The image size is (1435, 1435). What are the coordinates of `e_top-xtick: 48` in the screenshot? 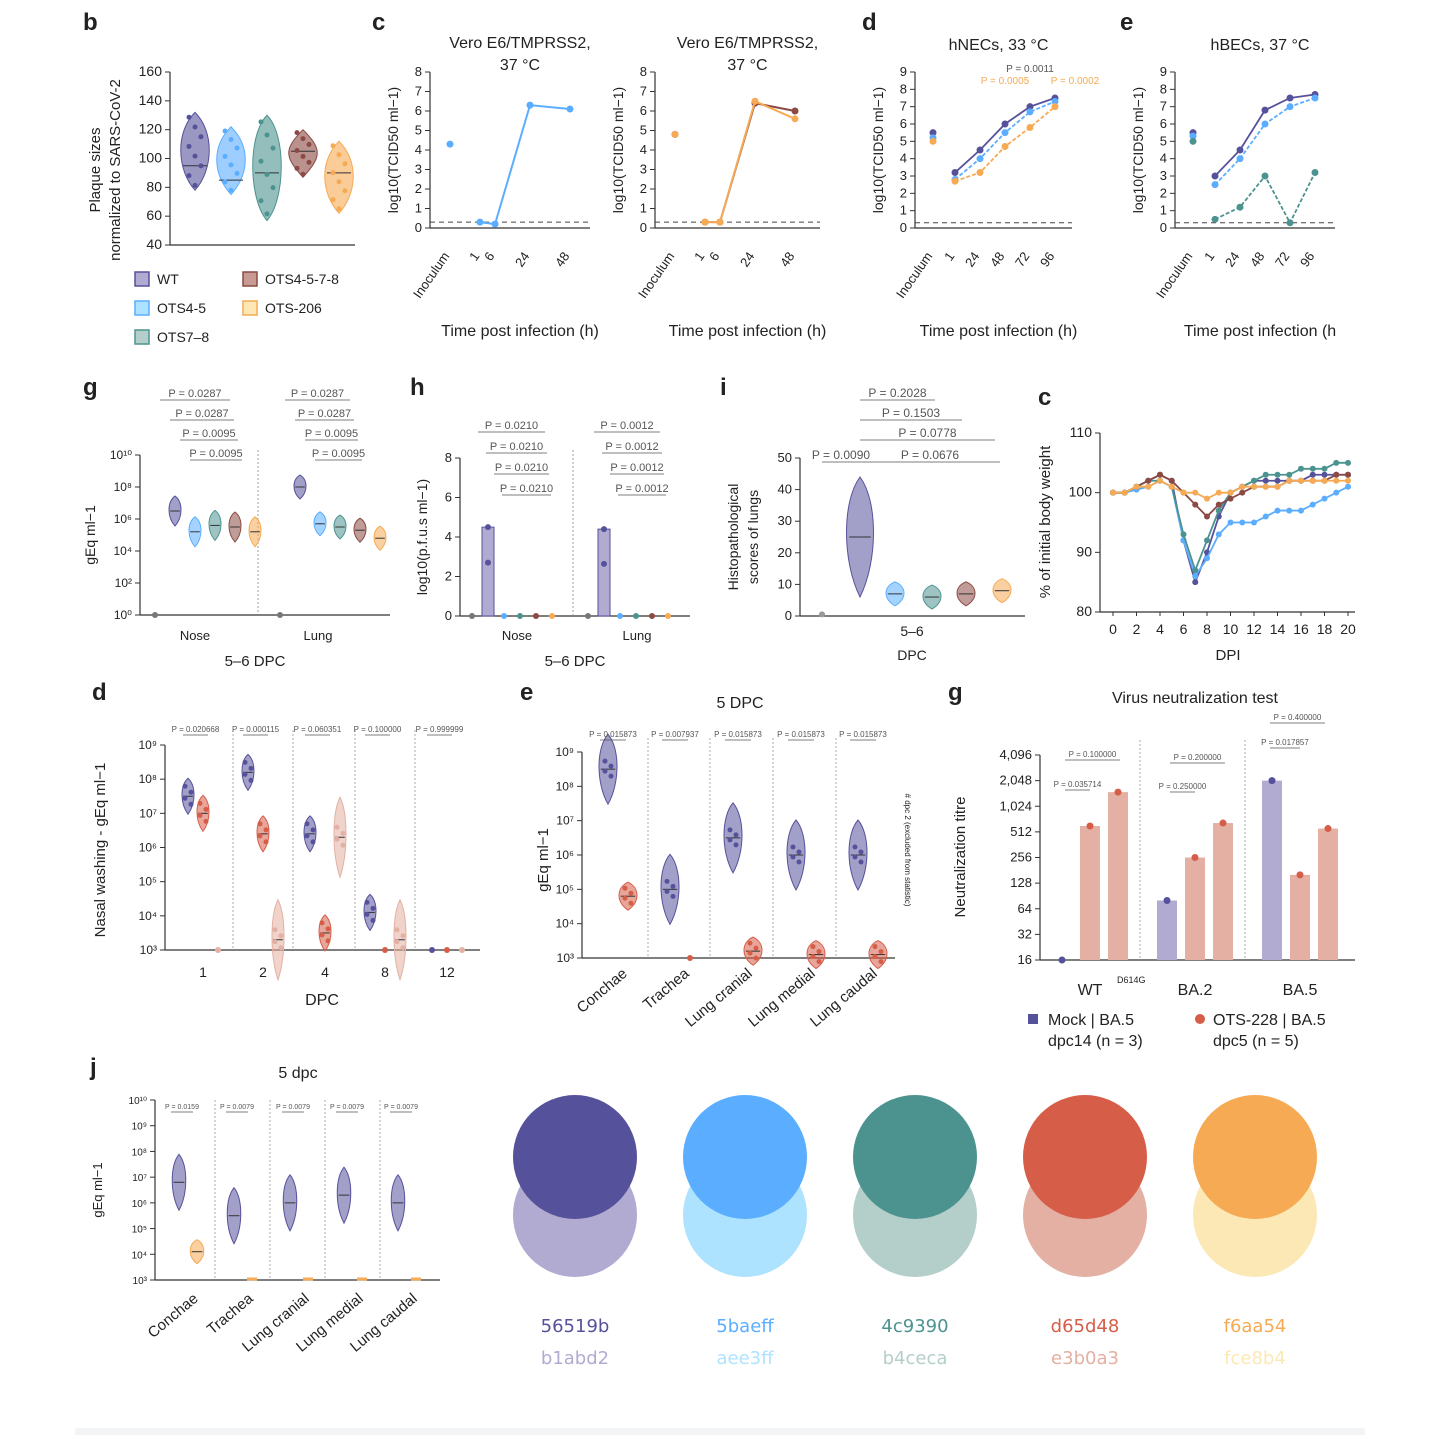 It's located at (1257, 259).